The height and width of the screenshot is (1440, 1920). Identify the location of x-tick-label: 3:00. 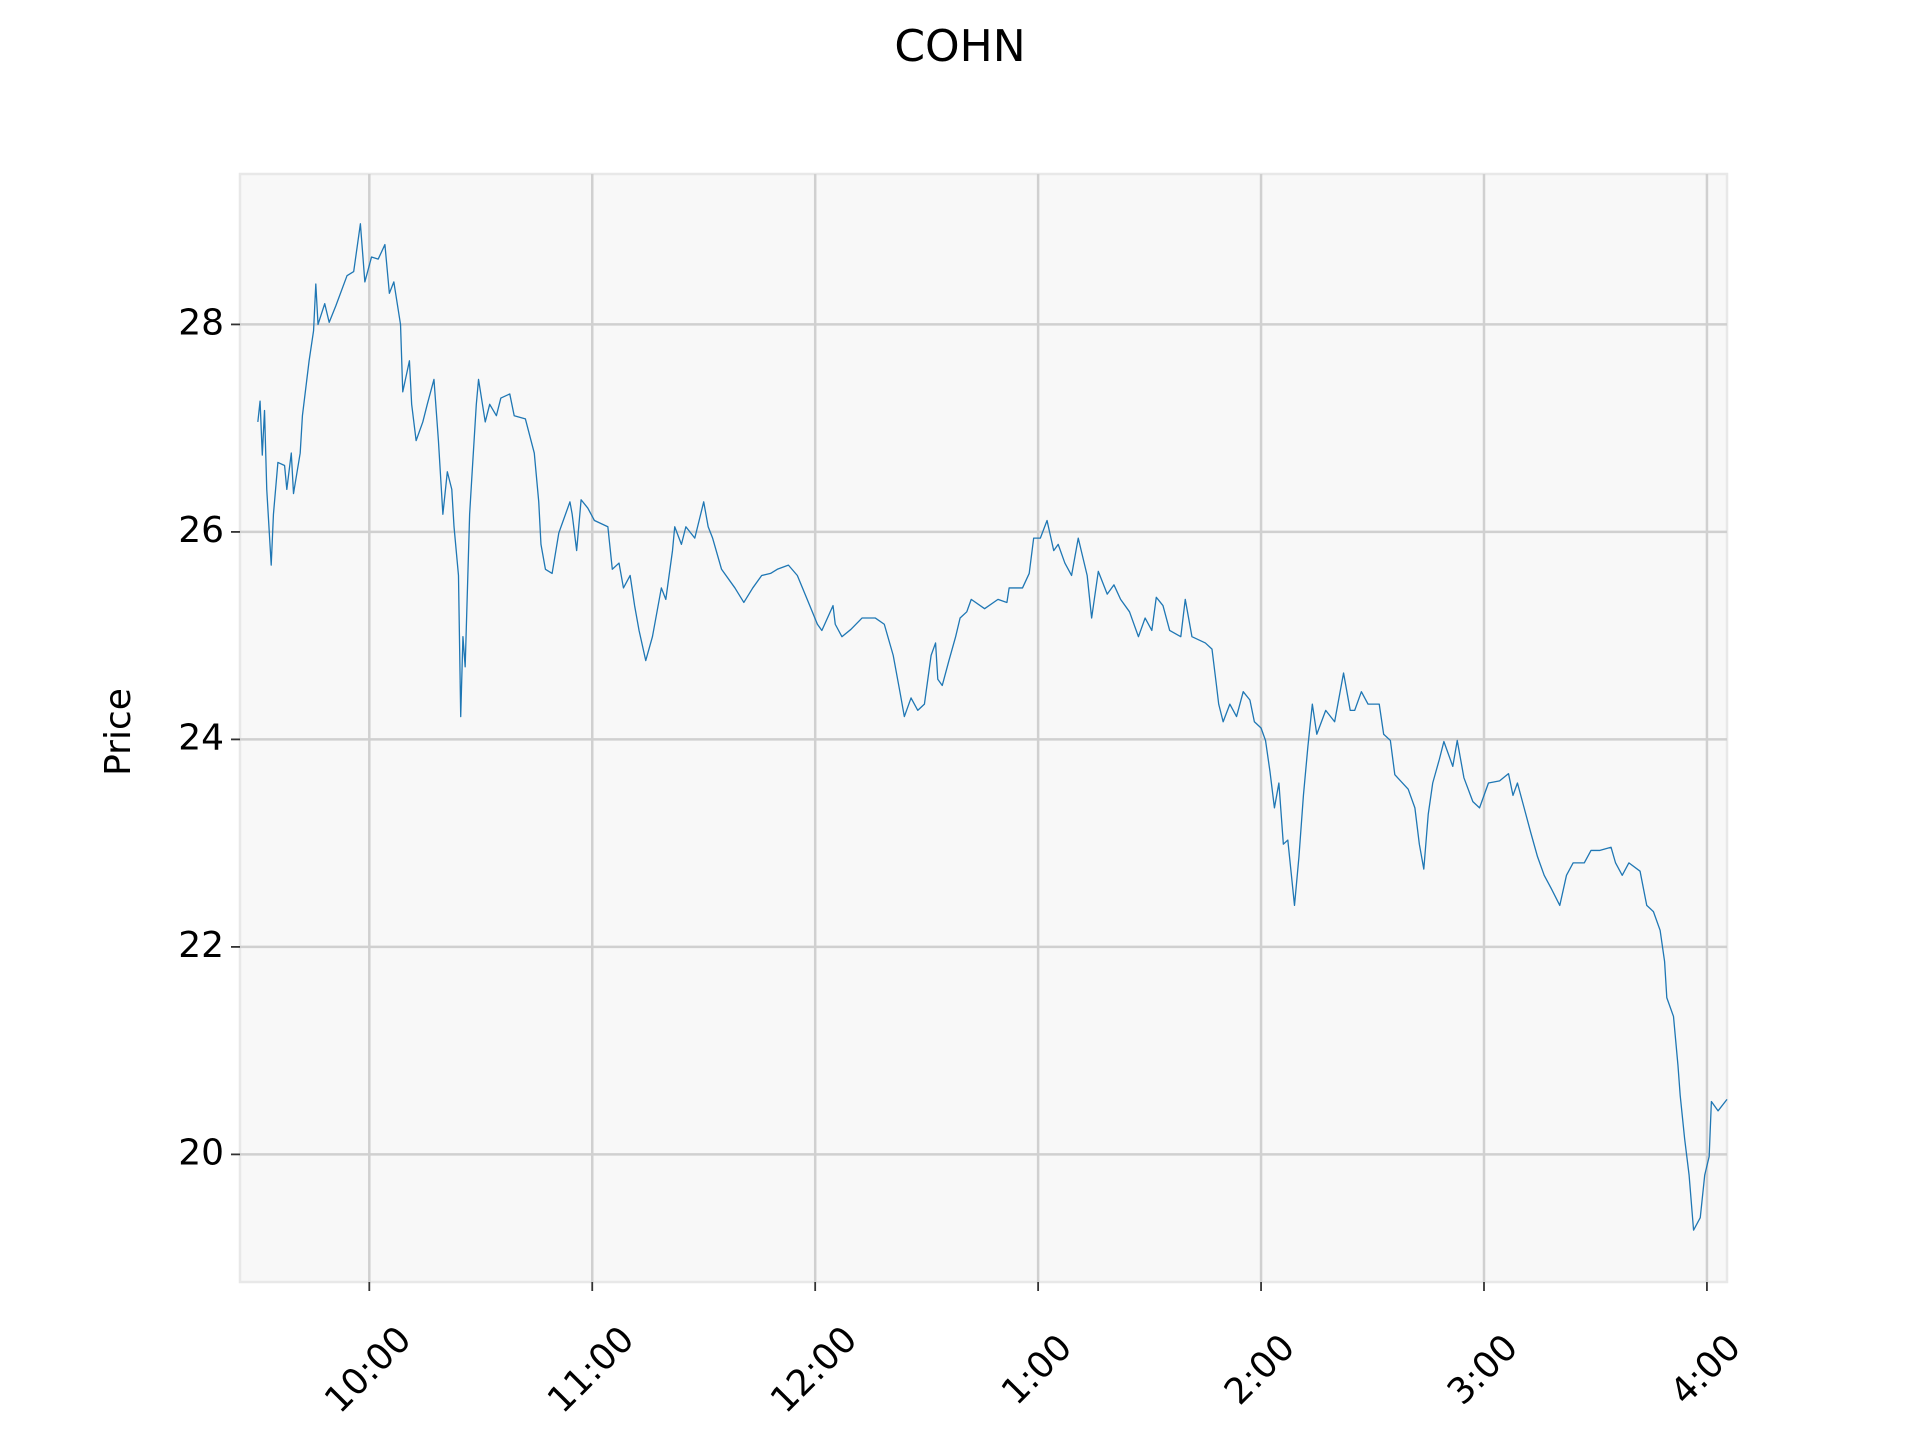
(1483, 1370).